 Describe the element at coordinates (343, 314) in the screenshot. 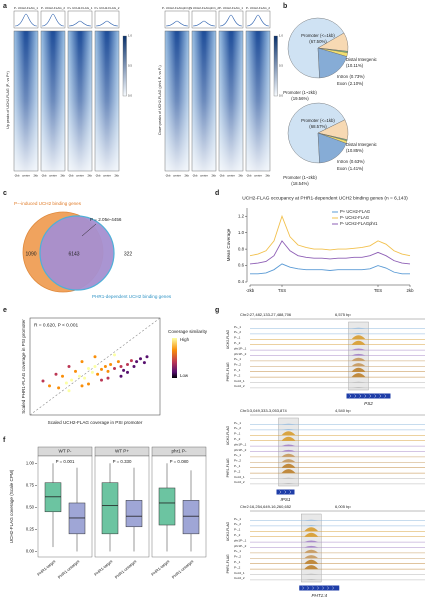

I see `span: 6,575 bp` at that location.